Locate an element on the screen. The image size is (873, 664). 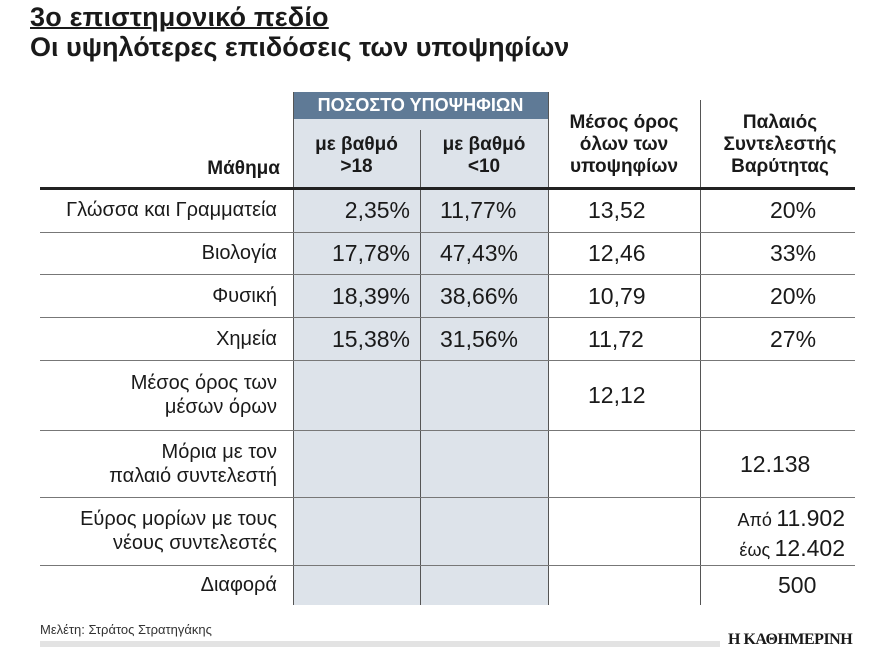
header-rule is located at coordinates (447, 188).